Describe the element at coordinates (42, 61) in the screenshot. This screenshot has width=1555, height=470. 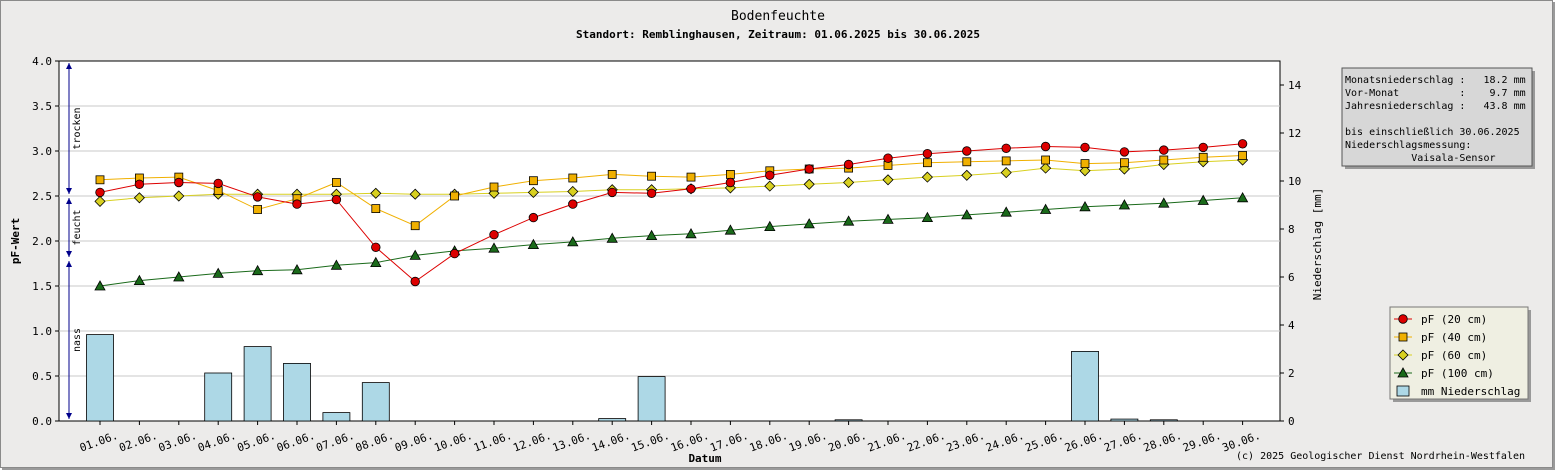
I see `y-tick-label: 4.0` at that location.